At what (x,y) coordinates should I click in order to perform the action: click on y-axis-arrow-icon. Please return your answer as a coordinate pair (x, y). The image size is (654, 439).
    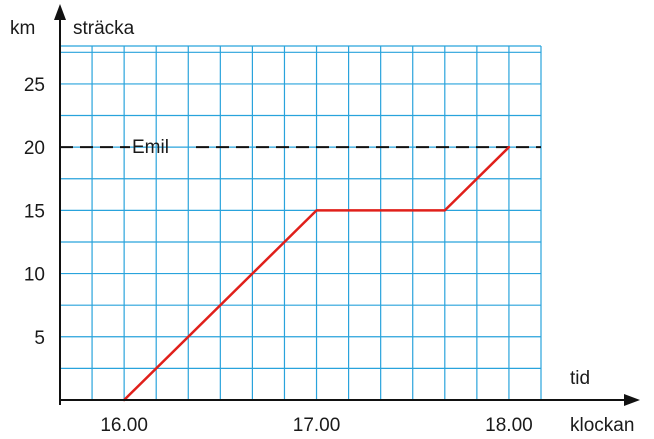
    Looking at the image, I should click on (60, 12).